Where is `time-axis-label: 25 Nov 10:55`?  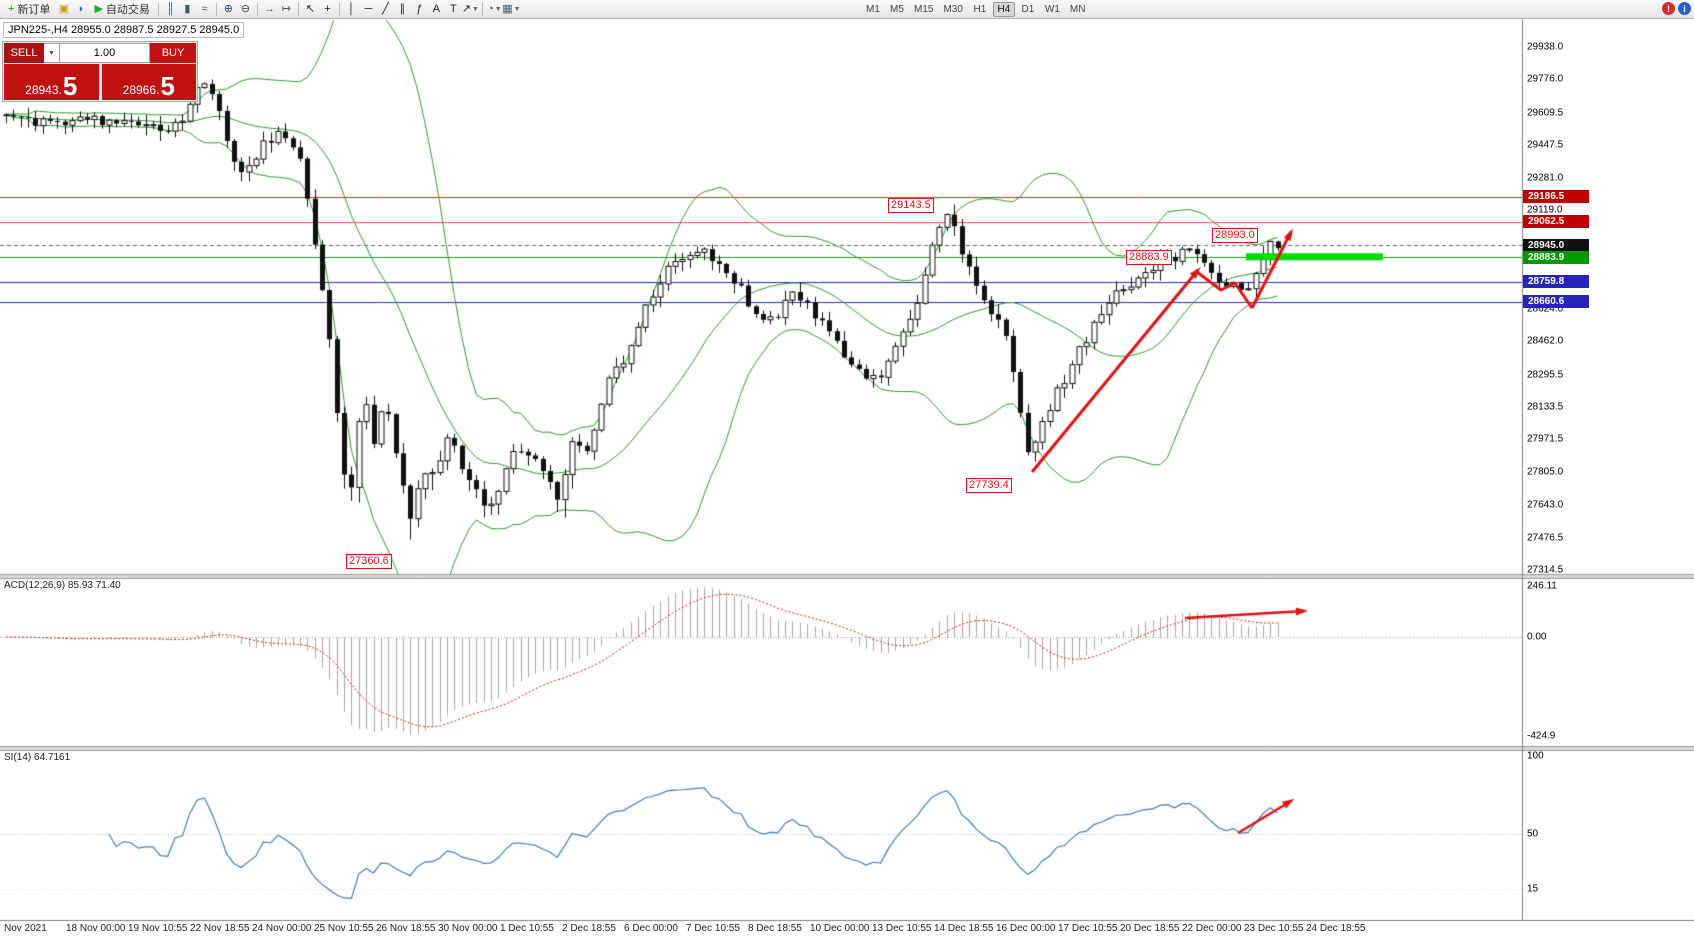 time-axis-label: 25 Nov 10:55 is located at coordinates (344, 928).